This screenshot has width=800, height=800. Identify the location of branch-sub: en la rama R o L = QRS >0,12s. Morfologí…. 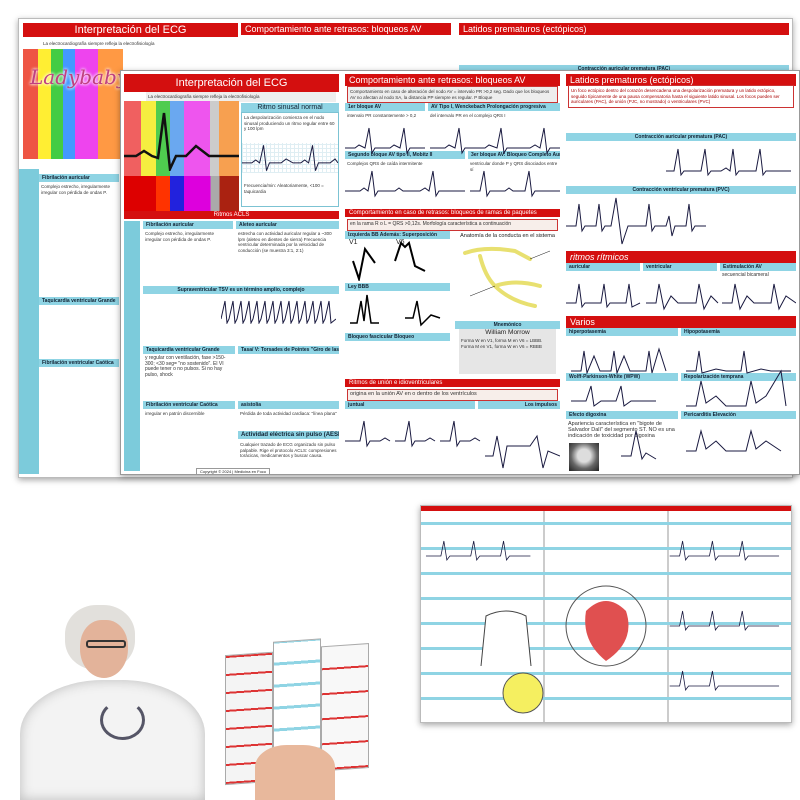
(452, 225).